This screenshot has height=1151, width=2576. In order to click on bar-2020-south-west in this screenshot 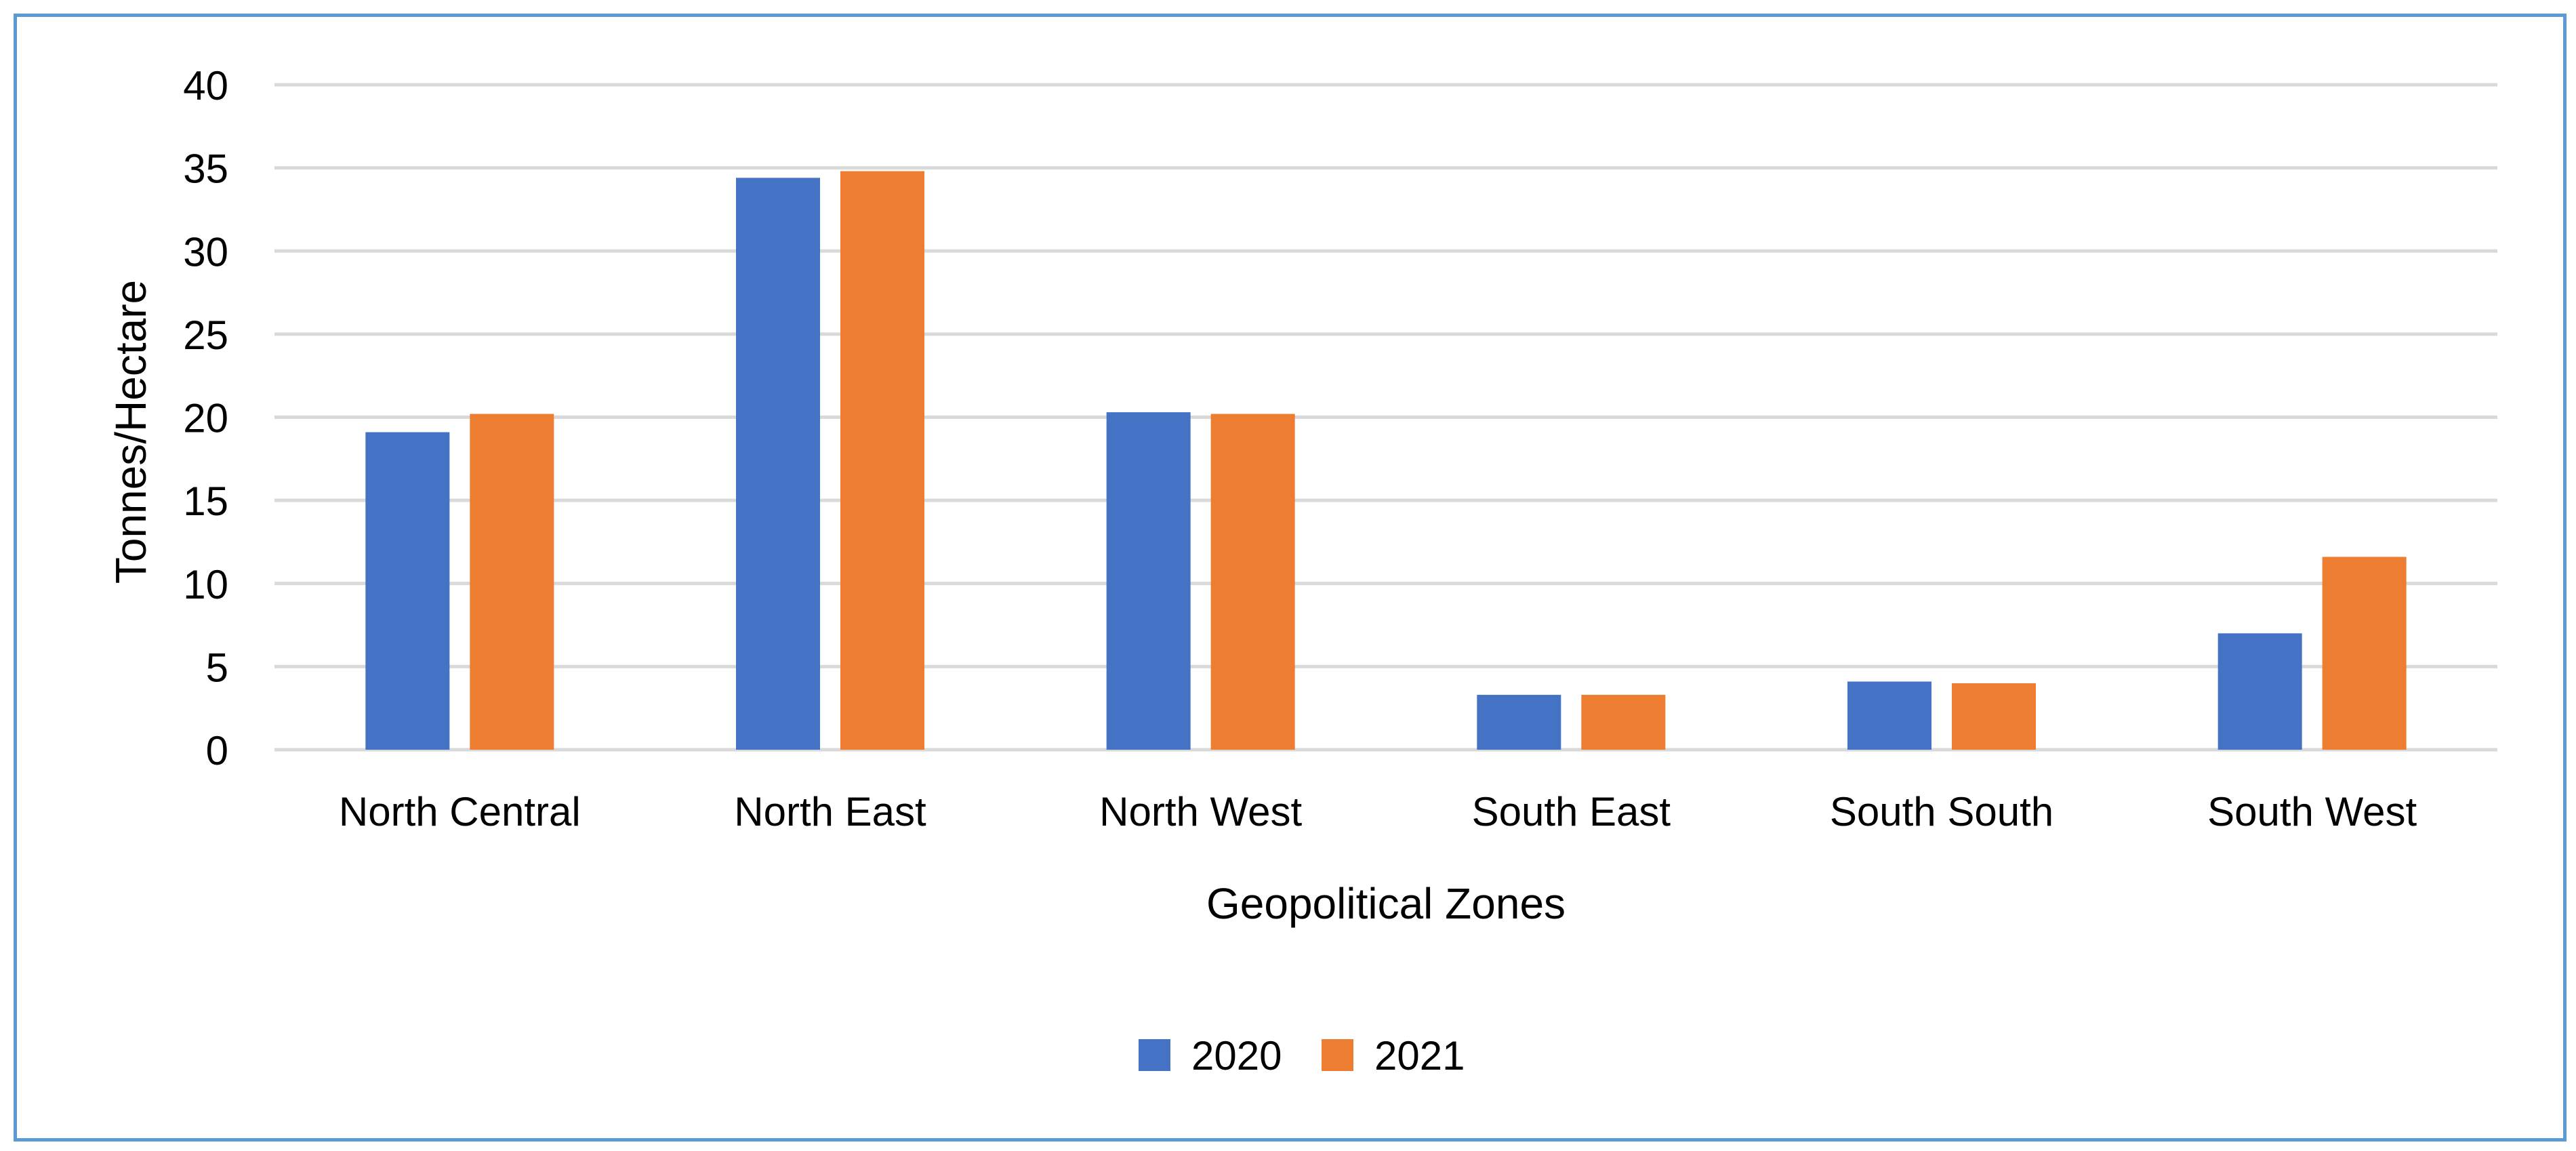, I will do `click(2260, 691)`.